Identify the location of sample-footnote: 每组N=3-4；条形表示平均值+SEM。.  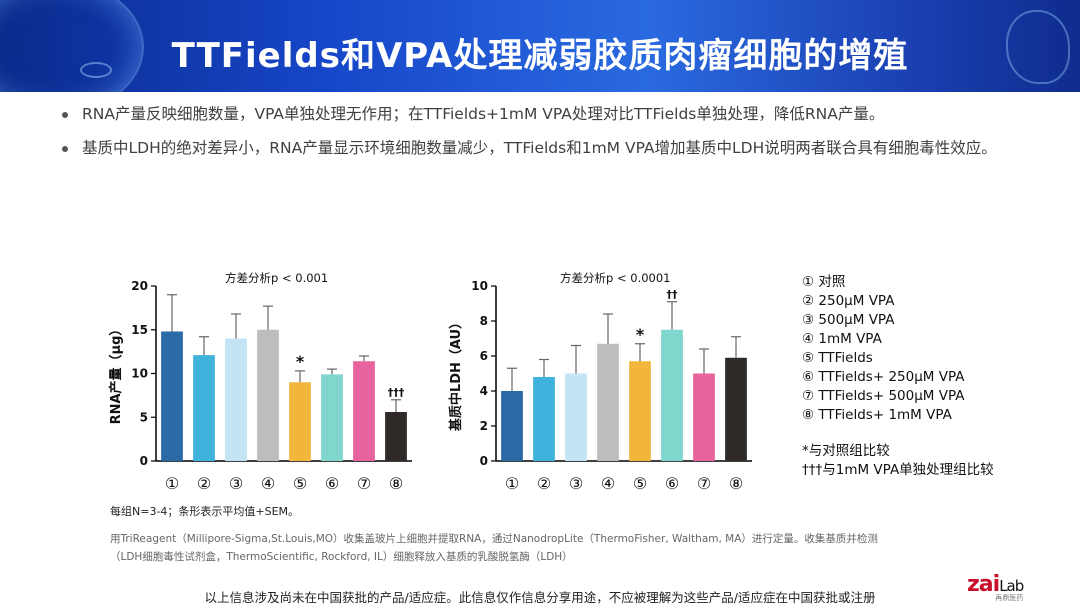
(205, 511).